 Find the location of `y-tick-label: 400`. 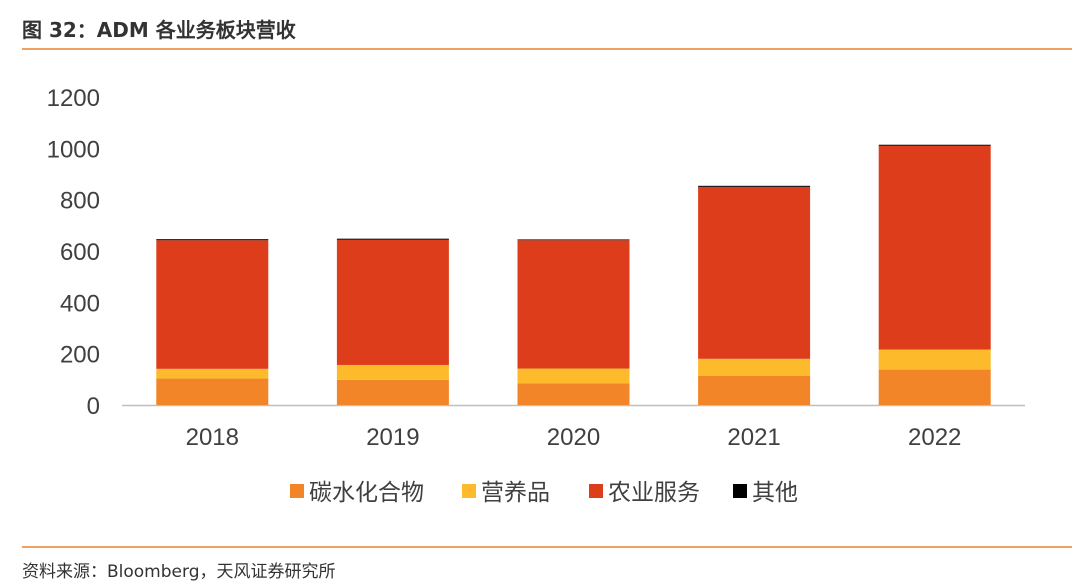

y-tick-label: 400 is located at coordinates (80, 303).